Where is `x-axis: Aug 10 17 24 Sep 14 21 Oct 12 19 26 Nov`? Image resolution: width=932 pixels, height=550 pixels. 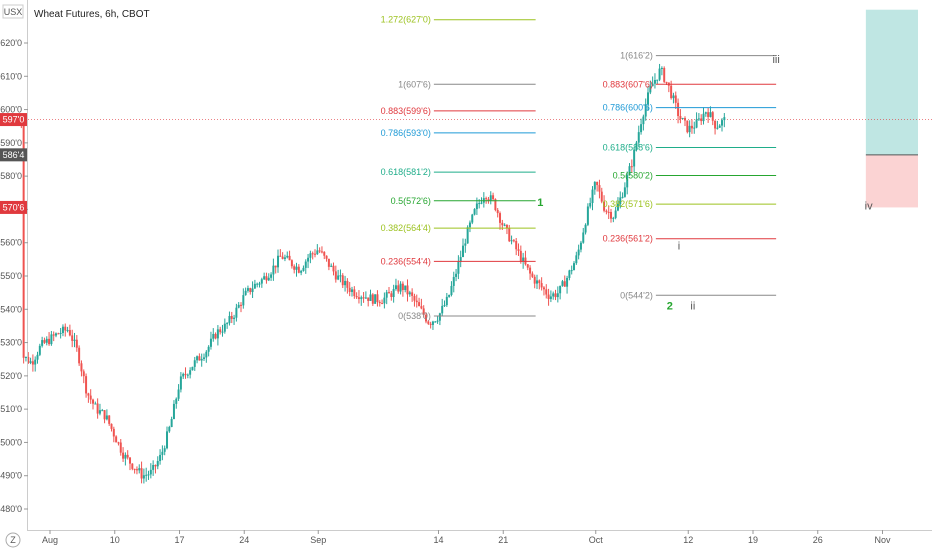
x-axis: Aug 10 17 24 Sep 14 21 Oct 12 19 26 Nov is located at coordinates (466, 537).